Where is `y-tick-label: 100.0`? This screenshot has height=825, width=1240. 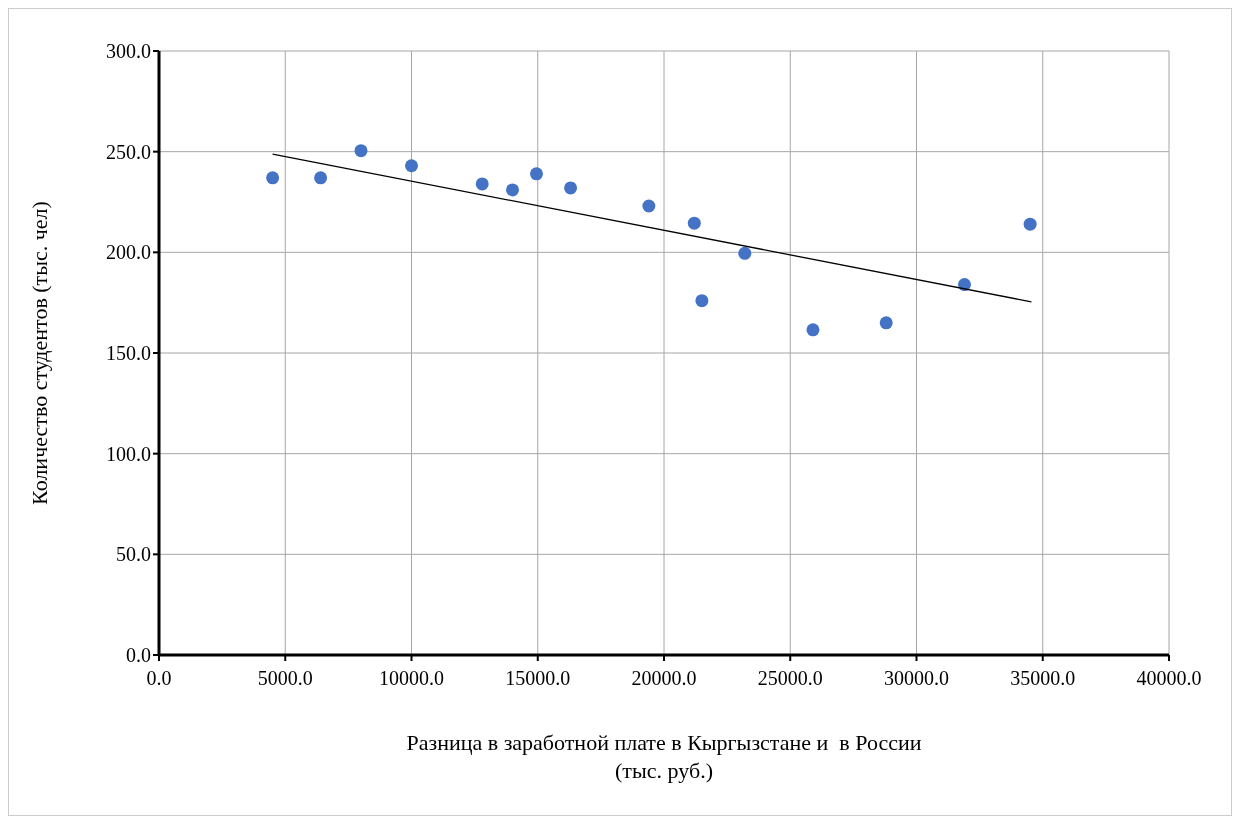
y-tick-label: 100.0 is located at coordinates (128, 453).